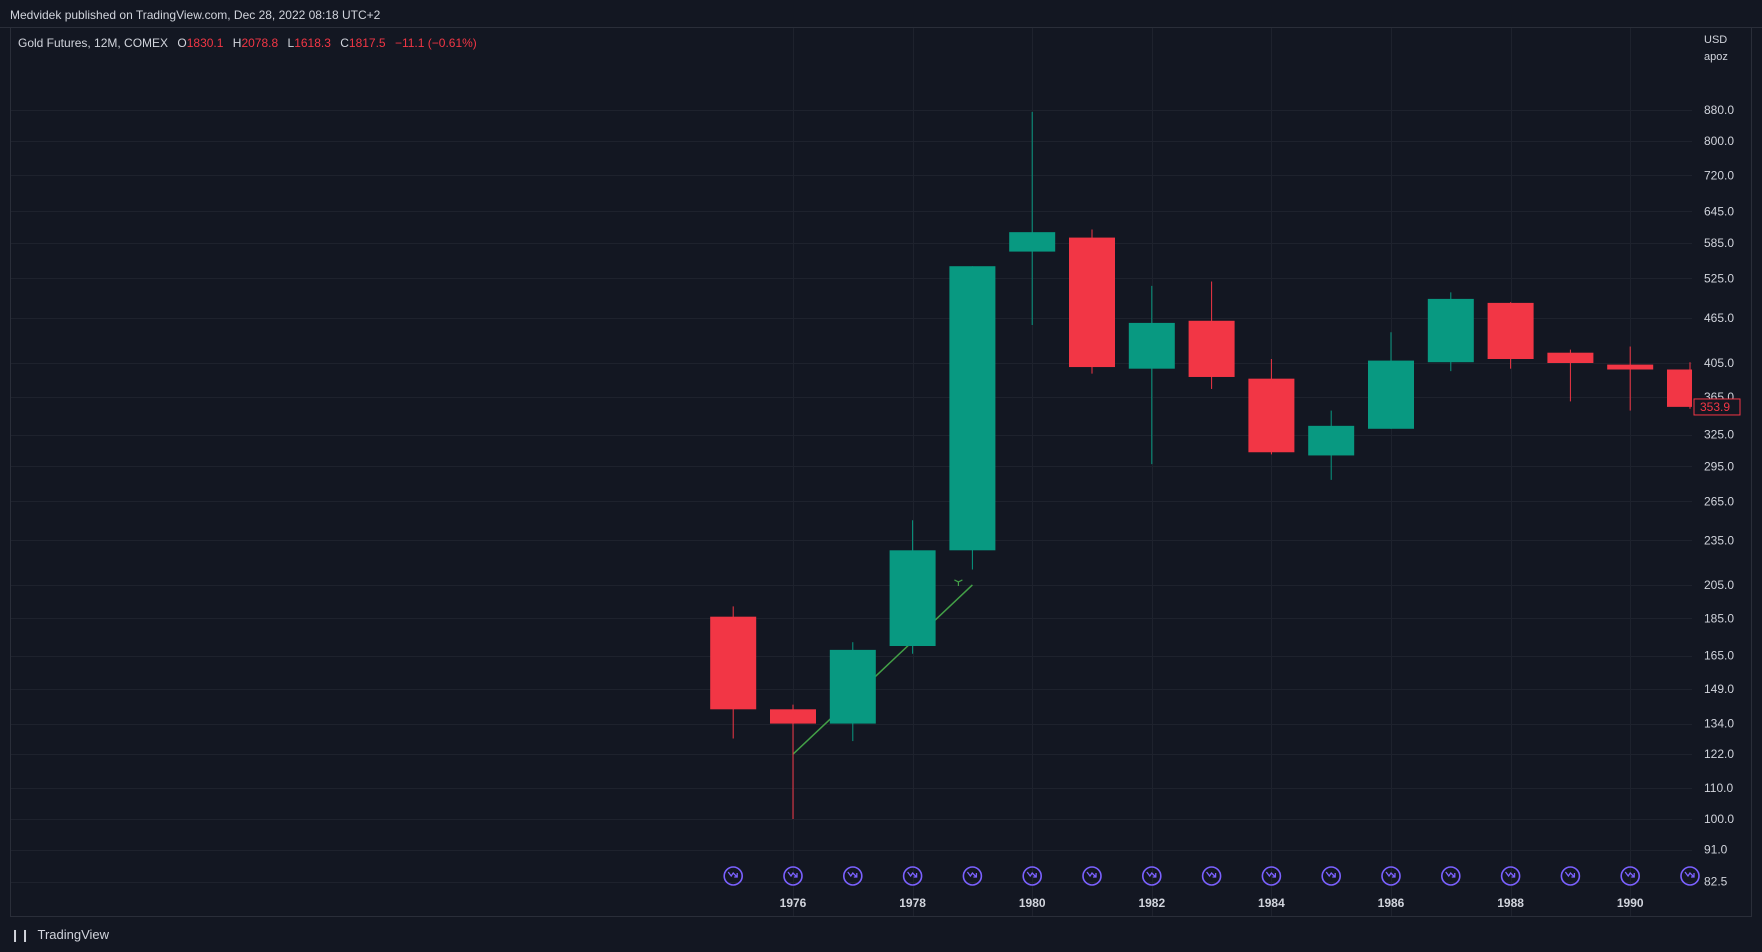 The height and width of the screenshot is (952, 1762). I want to click on price-tick-label: 205.0, so click(1719, 585).